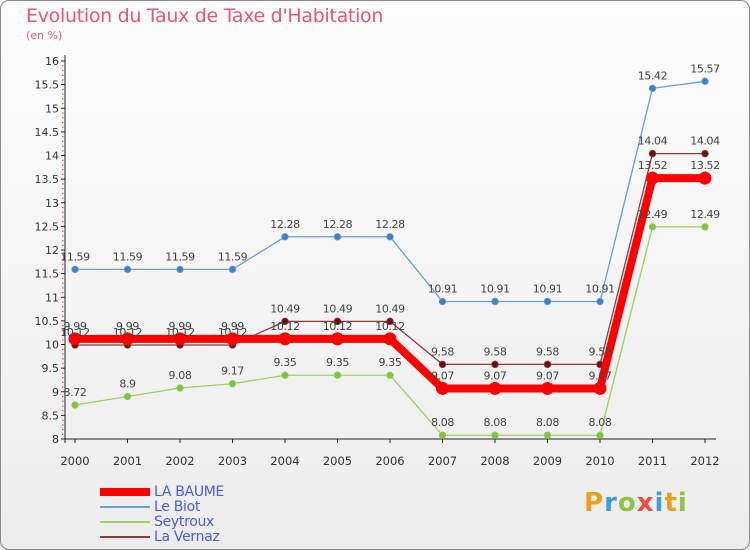  What do you see at coordinates (47, 274) in the screenshot?
I see `y-tick-label: 11.5` at bounding box center [47, 274].